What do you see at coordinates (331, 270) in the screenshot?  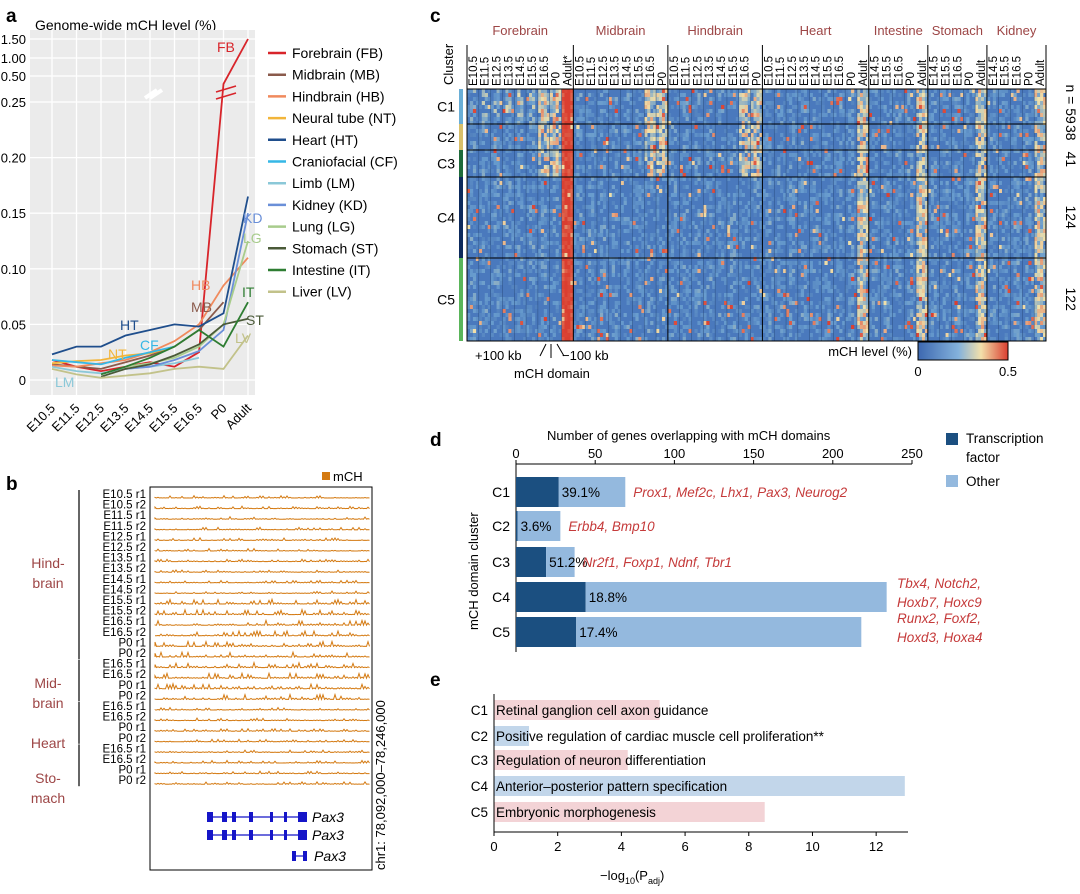 I see `legend-entry: Intestine (IT)` at bounding box center [331, 270].